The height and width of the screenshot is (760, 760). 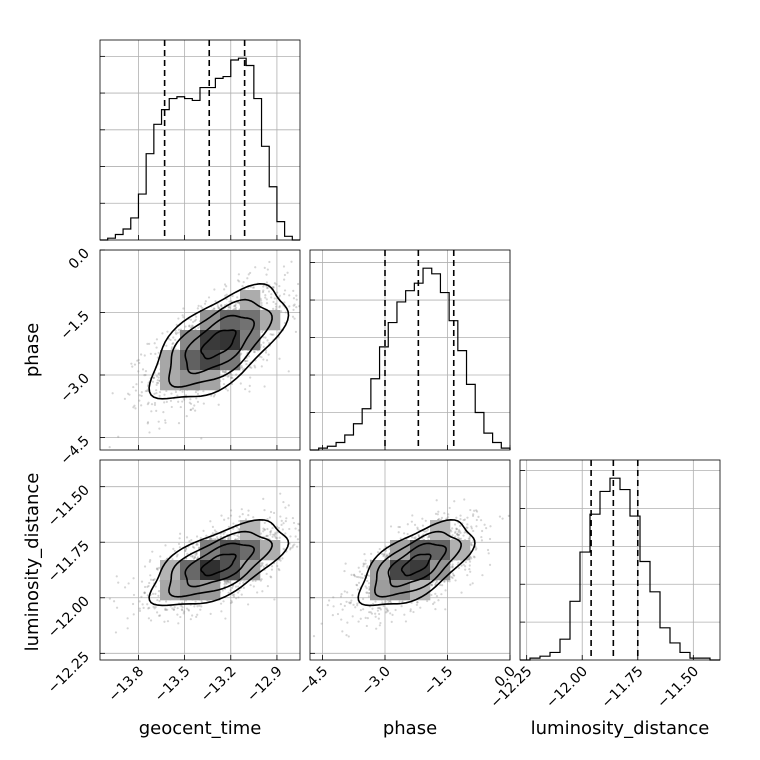 I want to click on hist-step-geocent_time, so click(x=200, y=149).